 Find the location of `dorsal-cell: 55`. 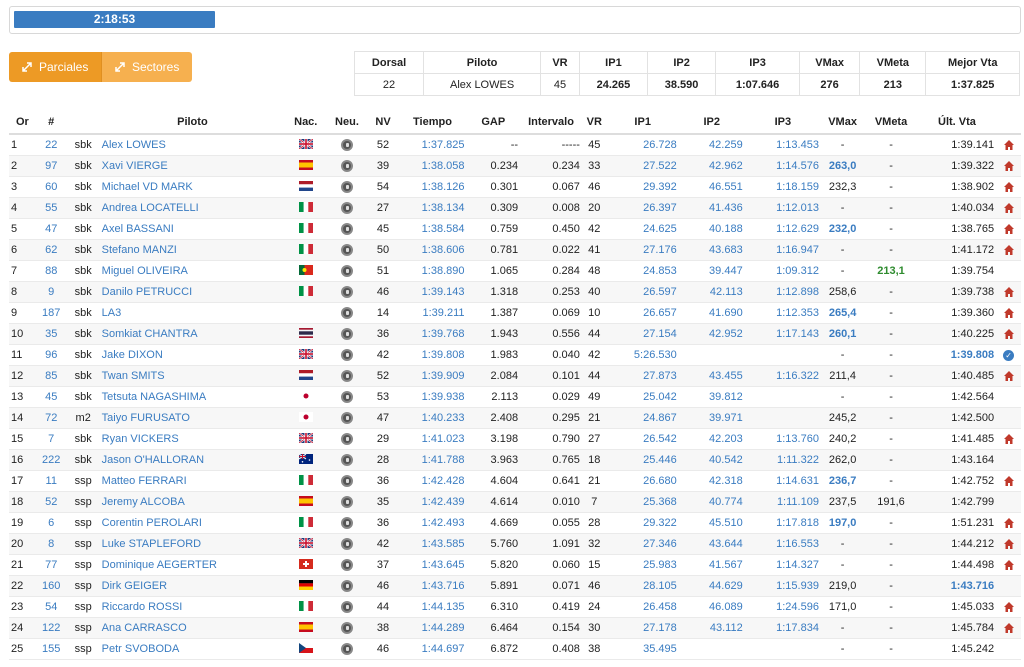

dorsal-cell: 55 is located at coordinates (51, 208).